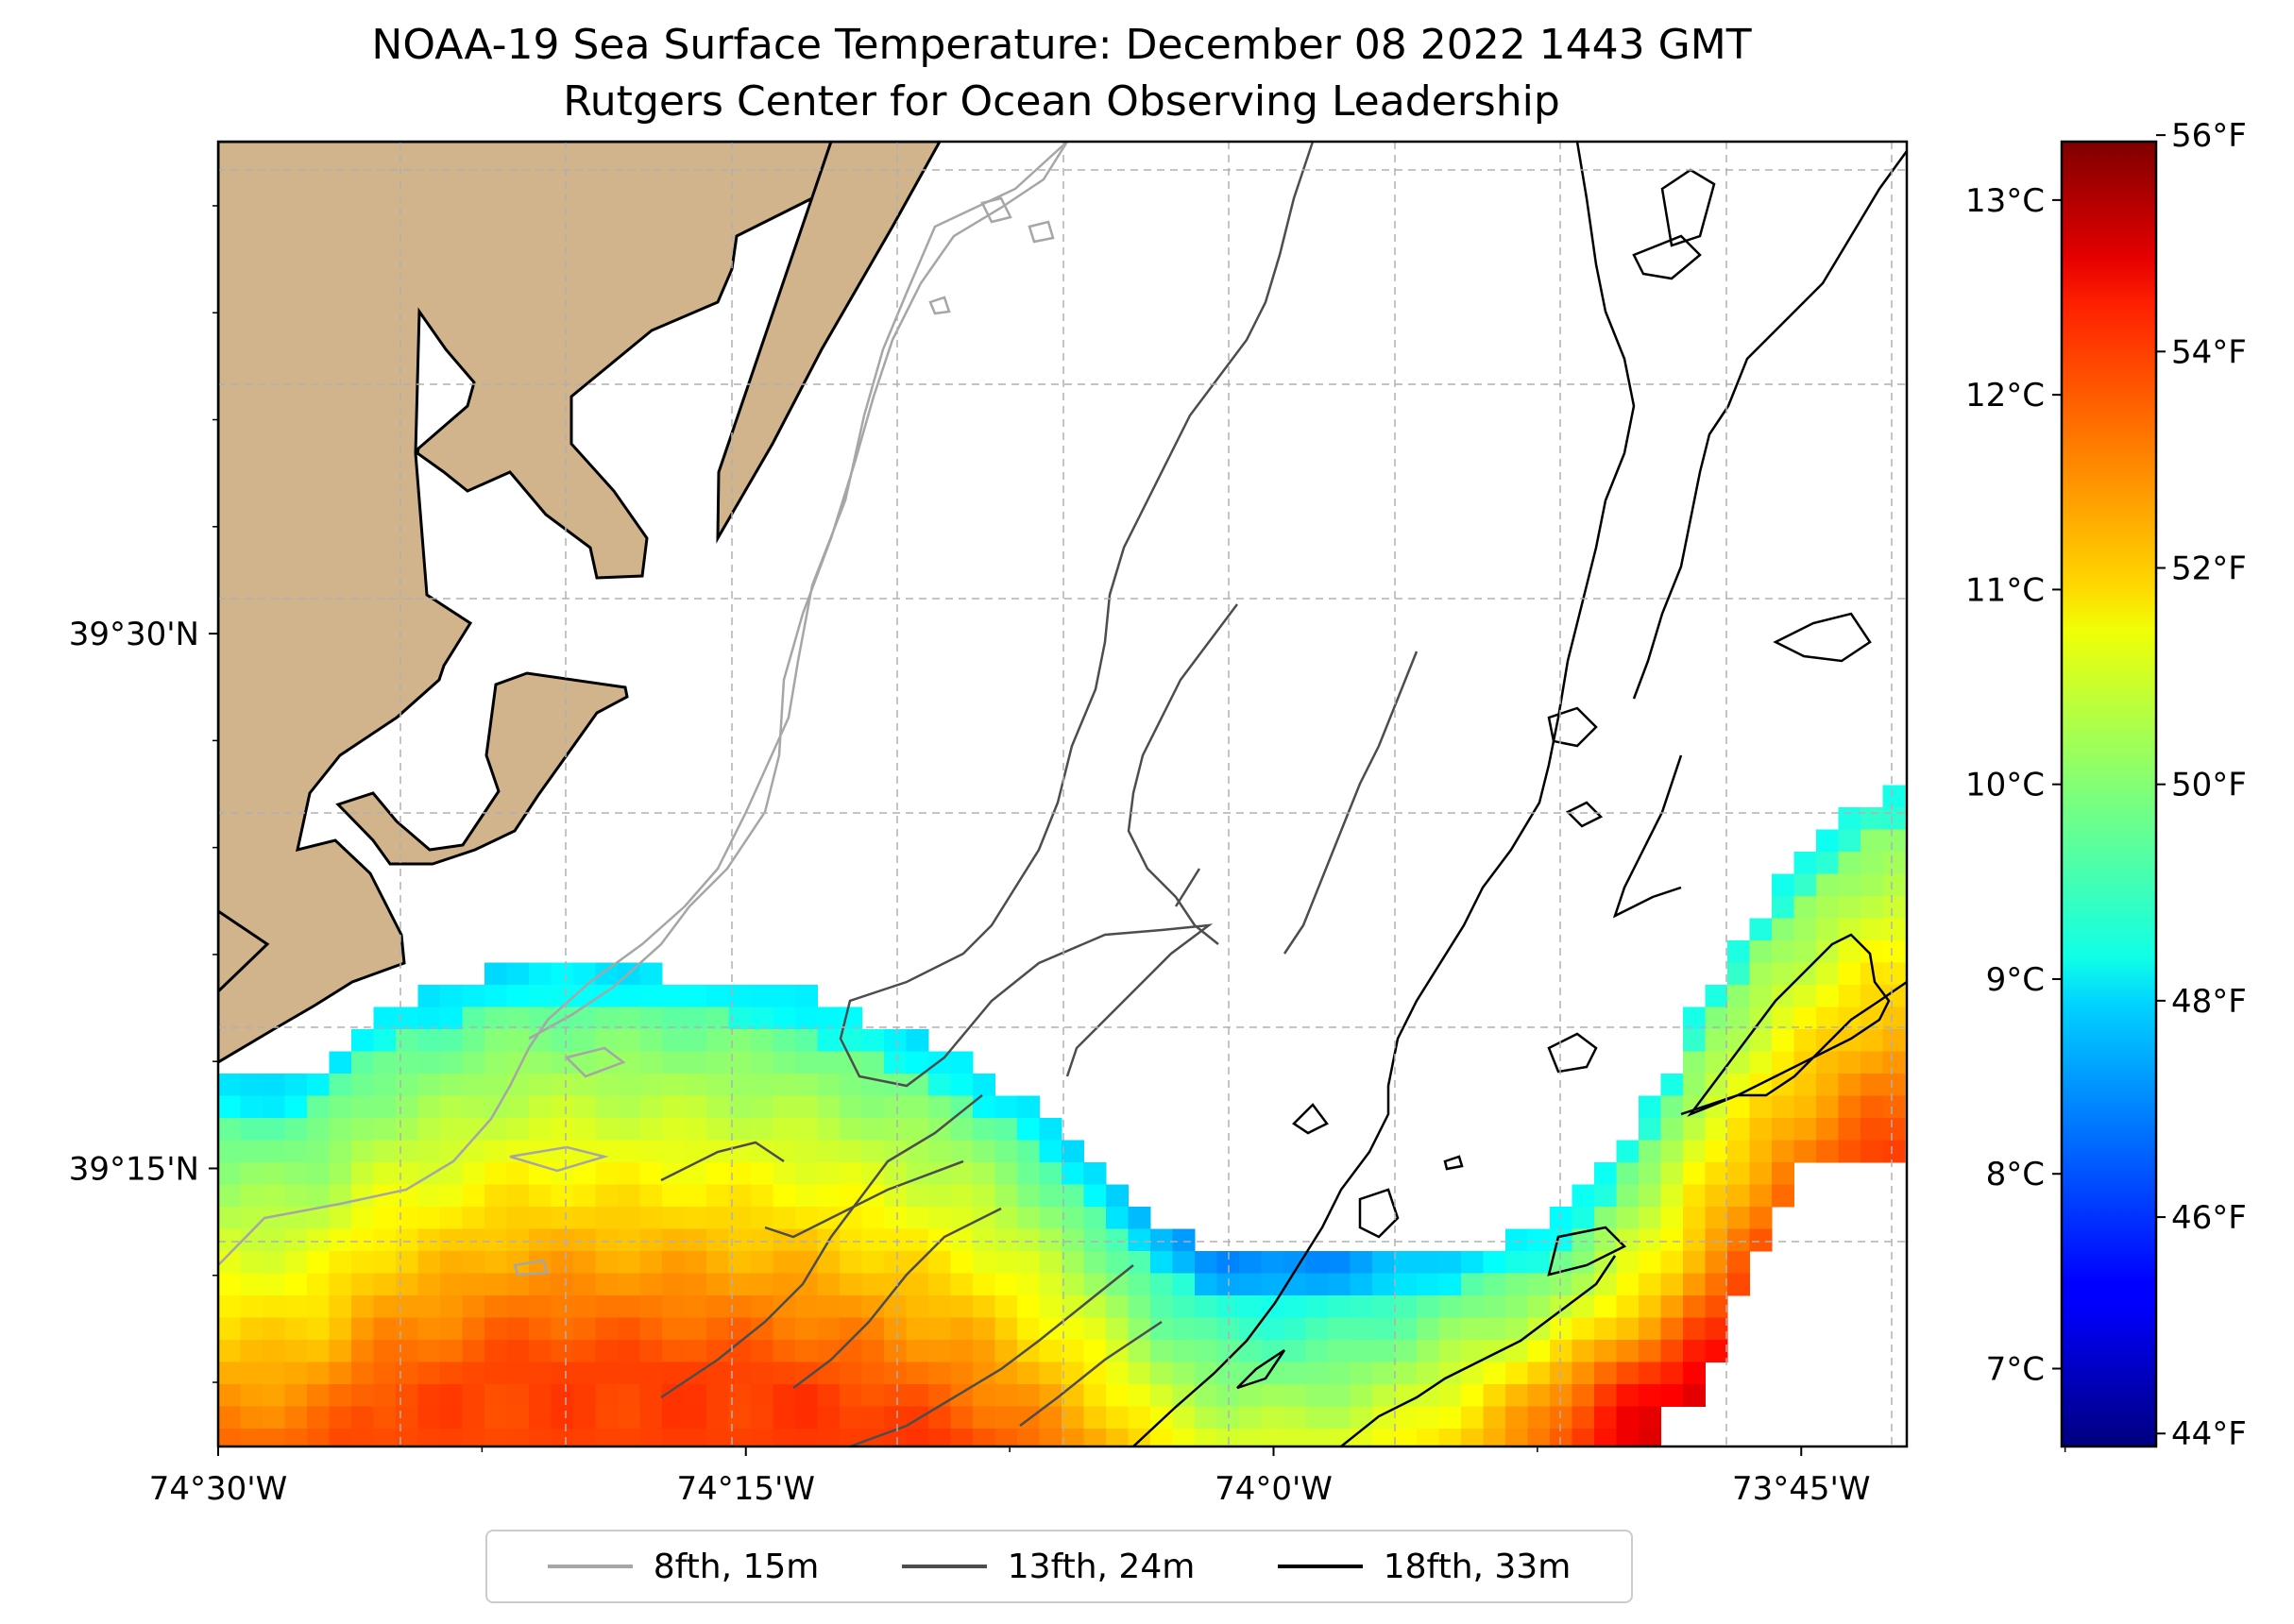 This screenshot has height=1624, width=2294. What do you see at coordinates (134, 634) in the screenshot?
I see `y-tick-label: 39°30'N` at bounding box center [134, 634].